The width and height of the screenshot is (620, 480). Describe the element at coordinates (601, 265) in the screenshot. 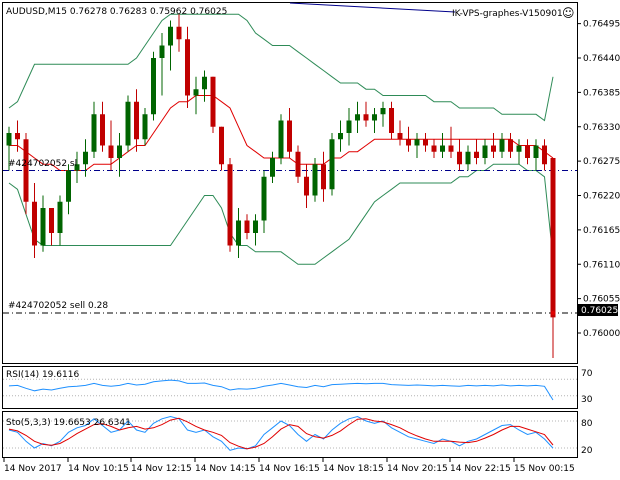

I see `price-tick-label: 0.76110` at that location.